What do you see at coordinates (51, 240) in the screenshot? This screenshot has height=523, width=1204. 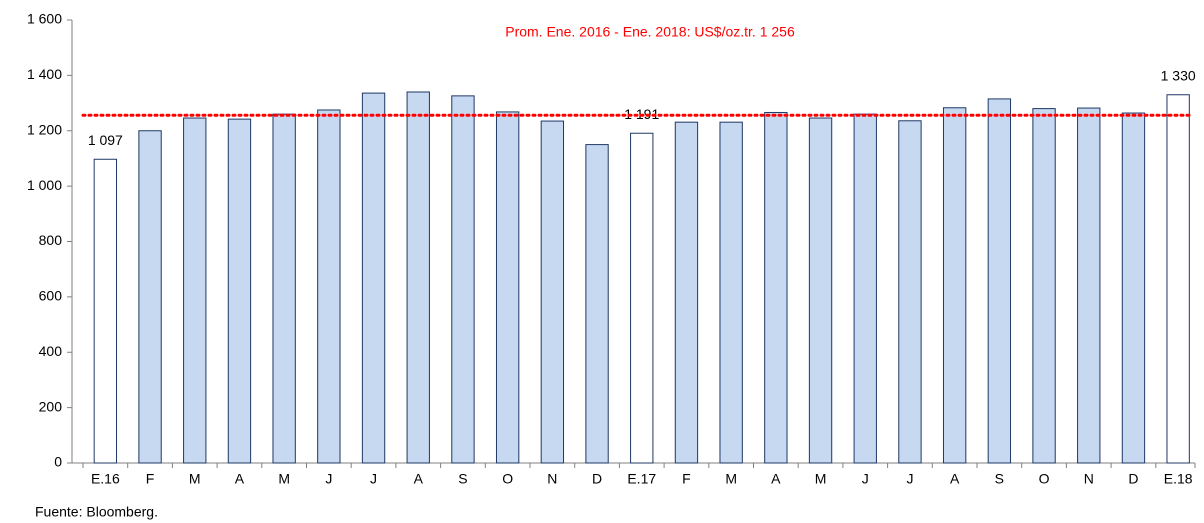 I see `y-tick-label: 800` at bounding box center [51, 240].